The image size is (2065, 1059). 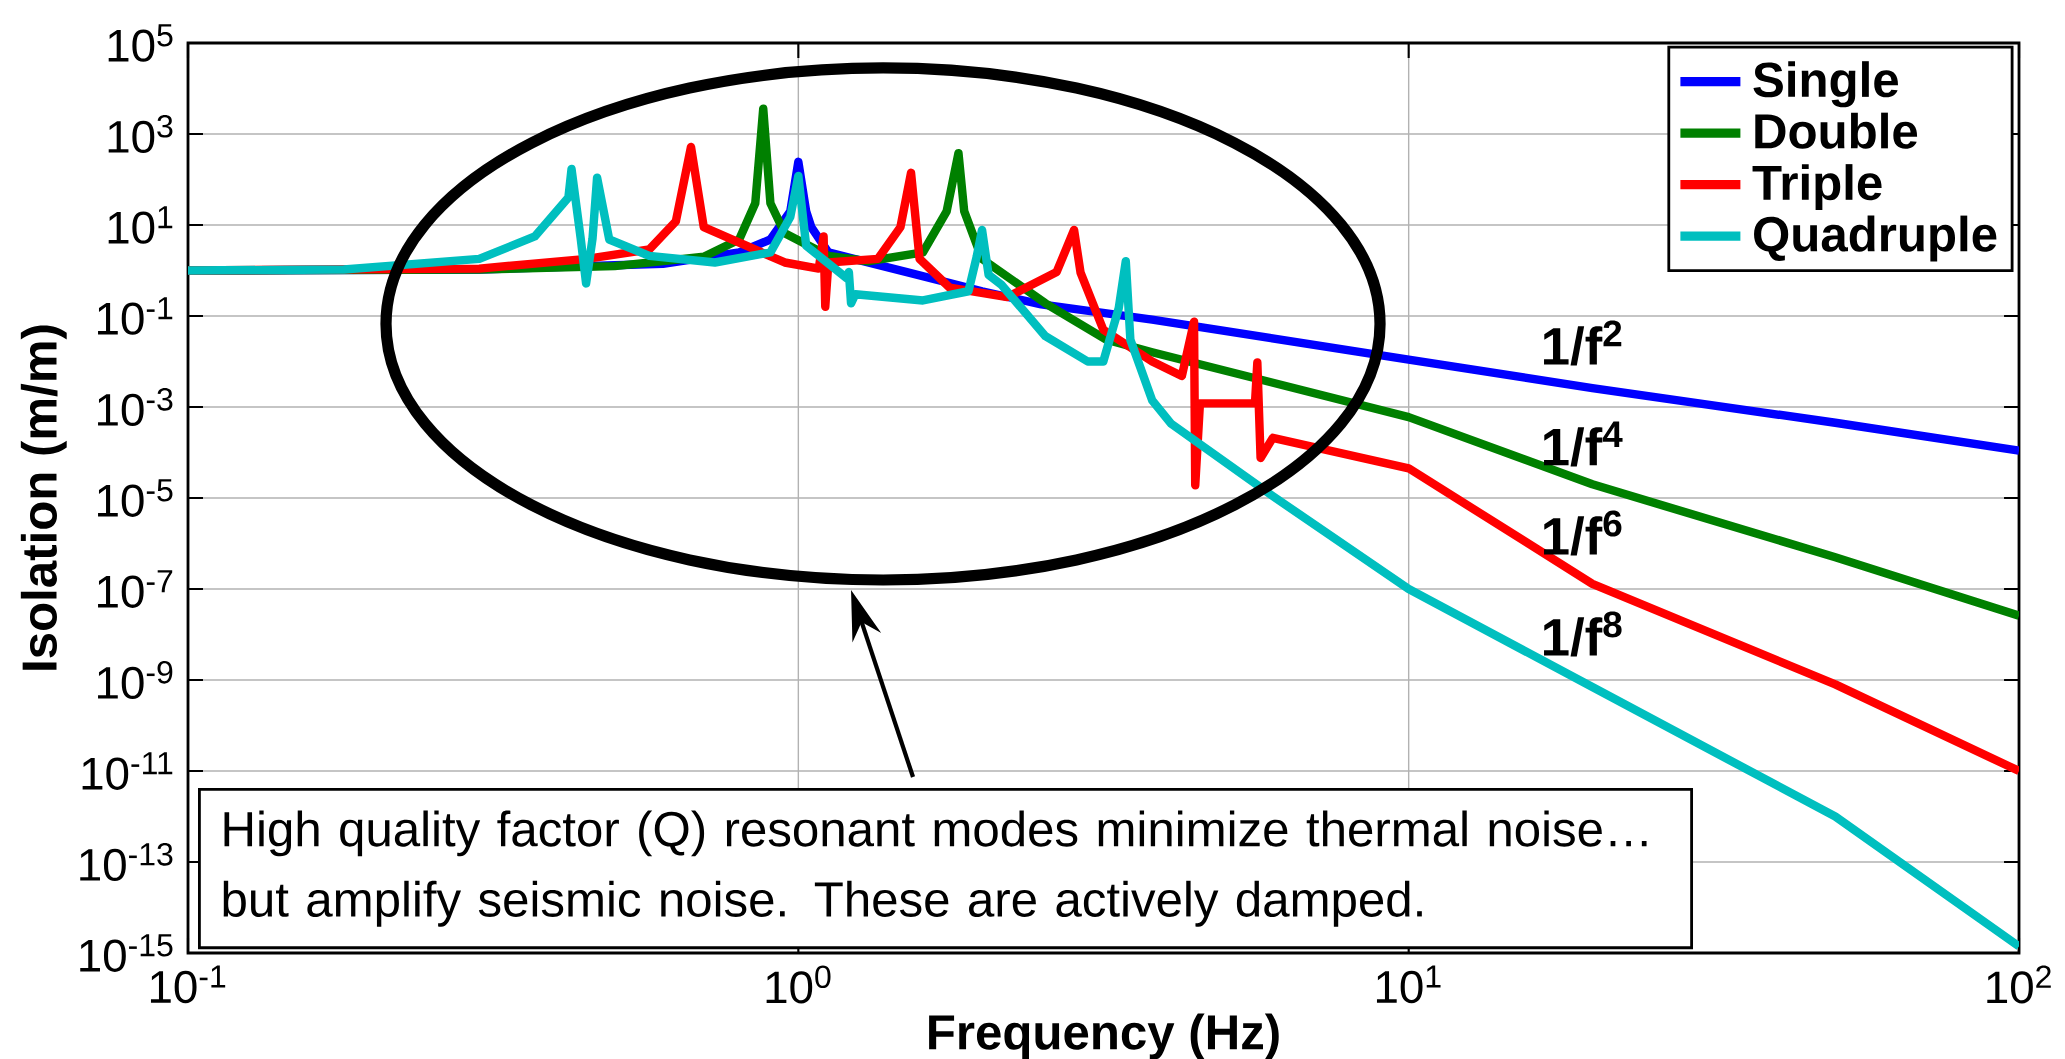 What do you see at coordinates (140, 134) in the screenshot?
I see `y-tick-label: 10$^{3}$` at bounding box center [140, 134].